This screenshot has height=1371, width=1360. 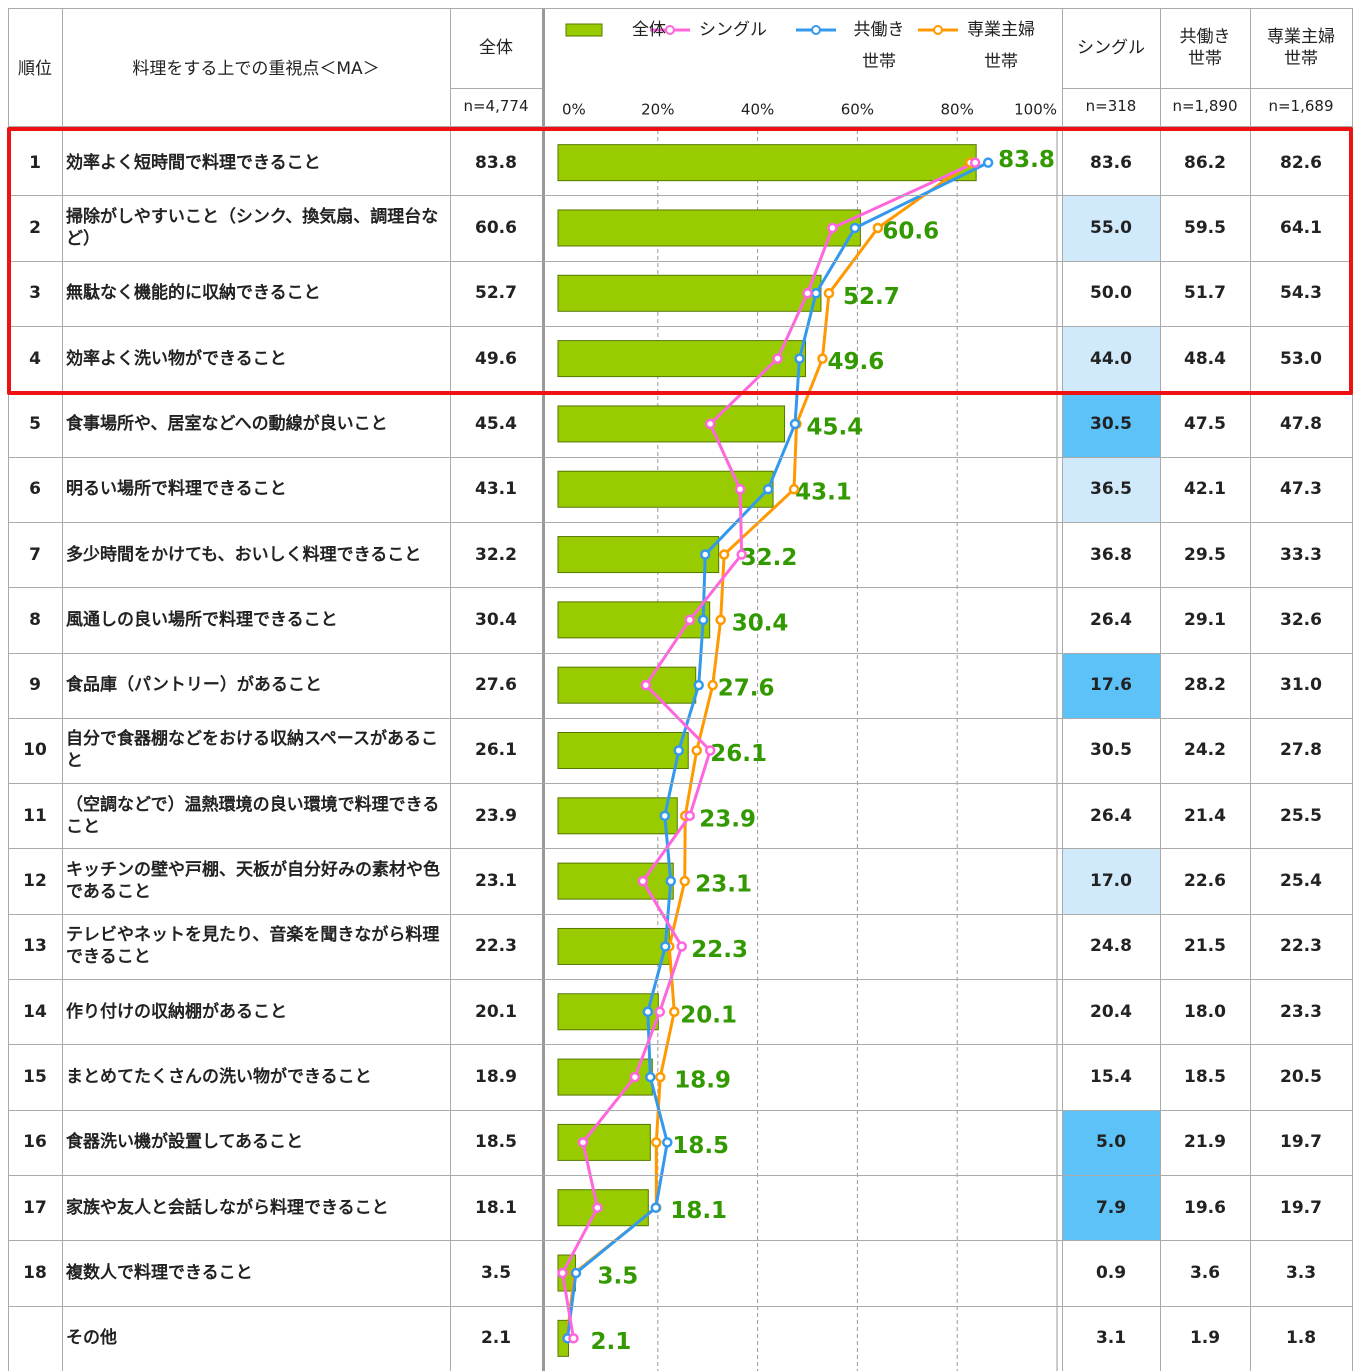 What do you see at coordinates (856, 362) in the screenshot?
I see `data-label: 49.6` at bounding box center [856, 362].